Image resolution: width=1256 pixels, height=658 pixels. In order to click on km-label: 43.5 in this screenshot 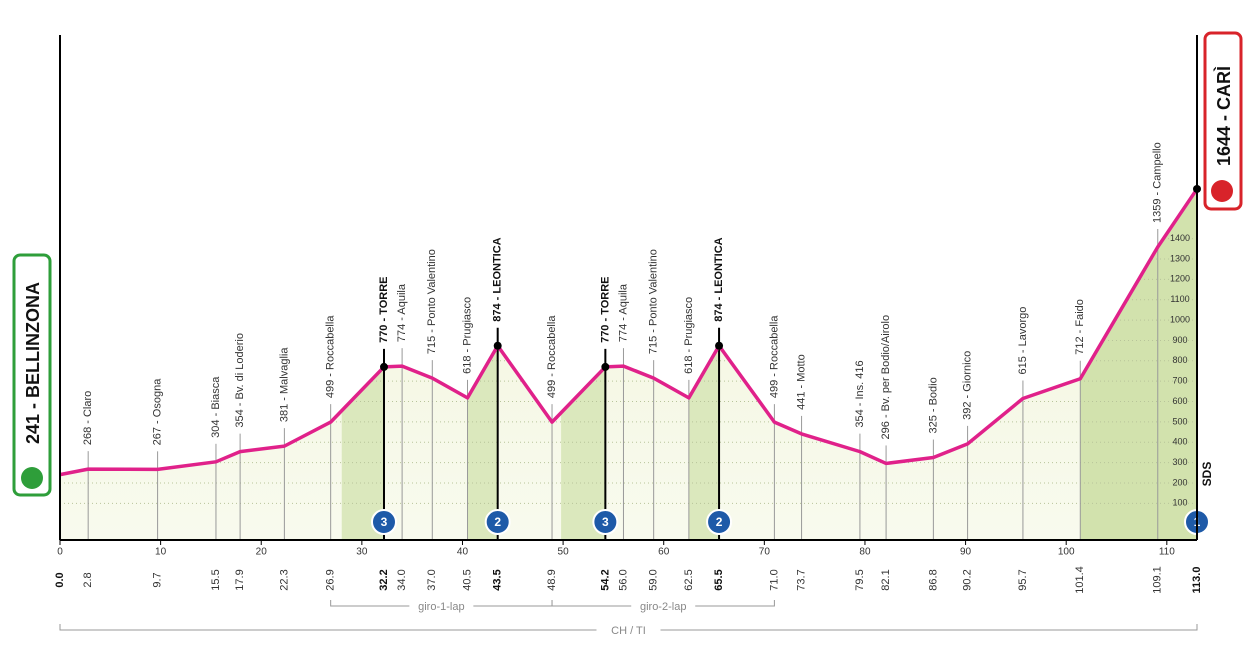, I will do `click(498, 579)`.